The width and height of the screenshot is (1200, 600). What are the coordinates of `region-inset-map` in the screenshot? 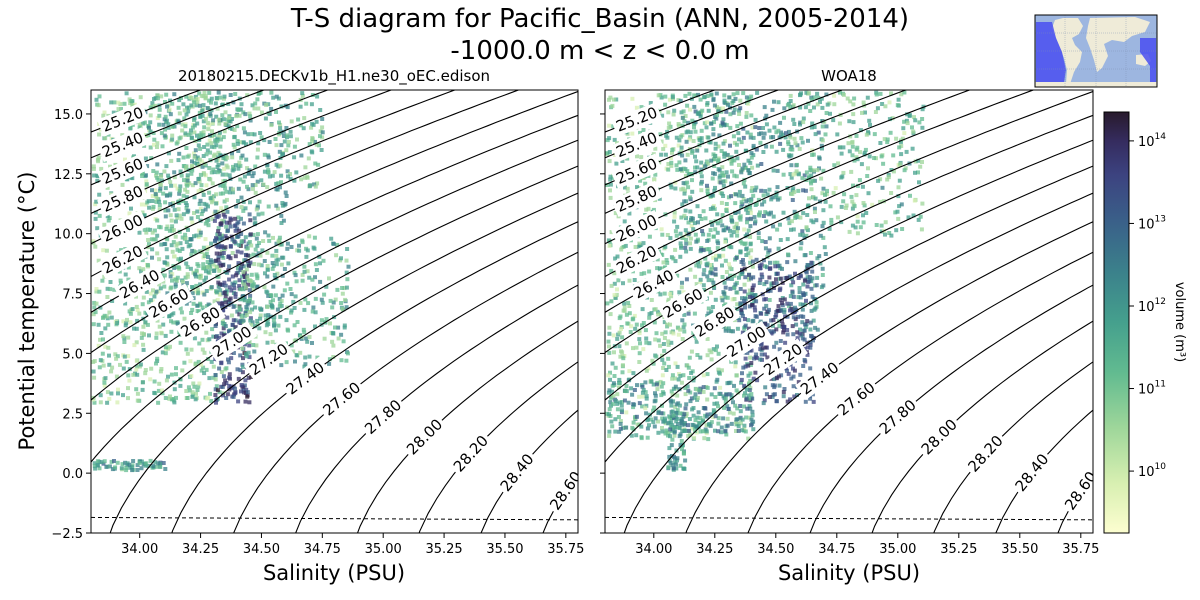 It's located at (1096, 51).